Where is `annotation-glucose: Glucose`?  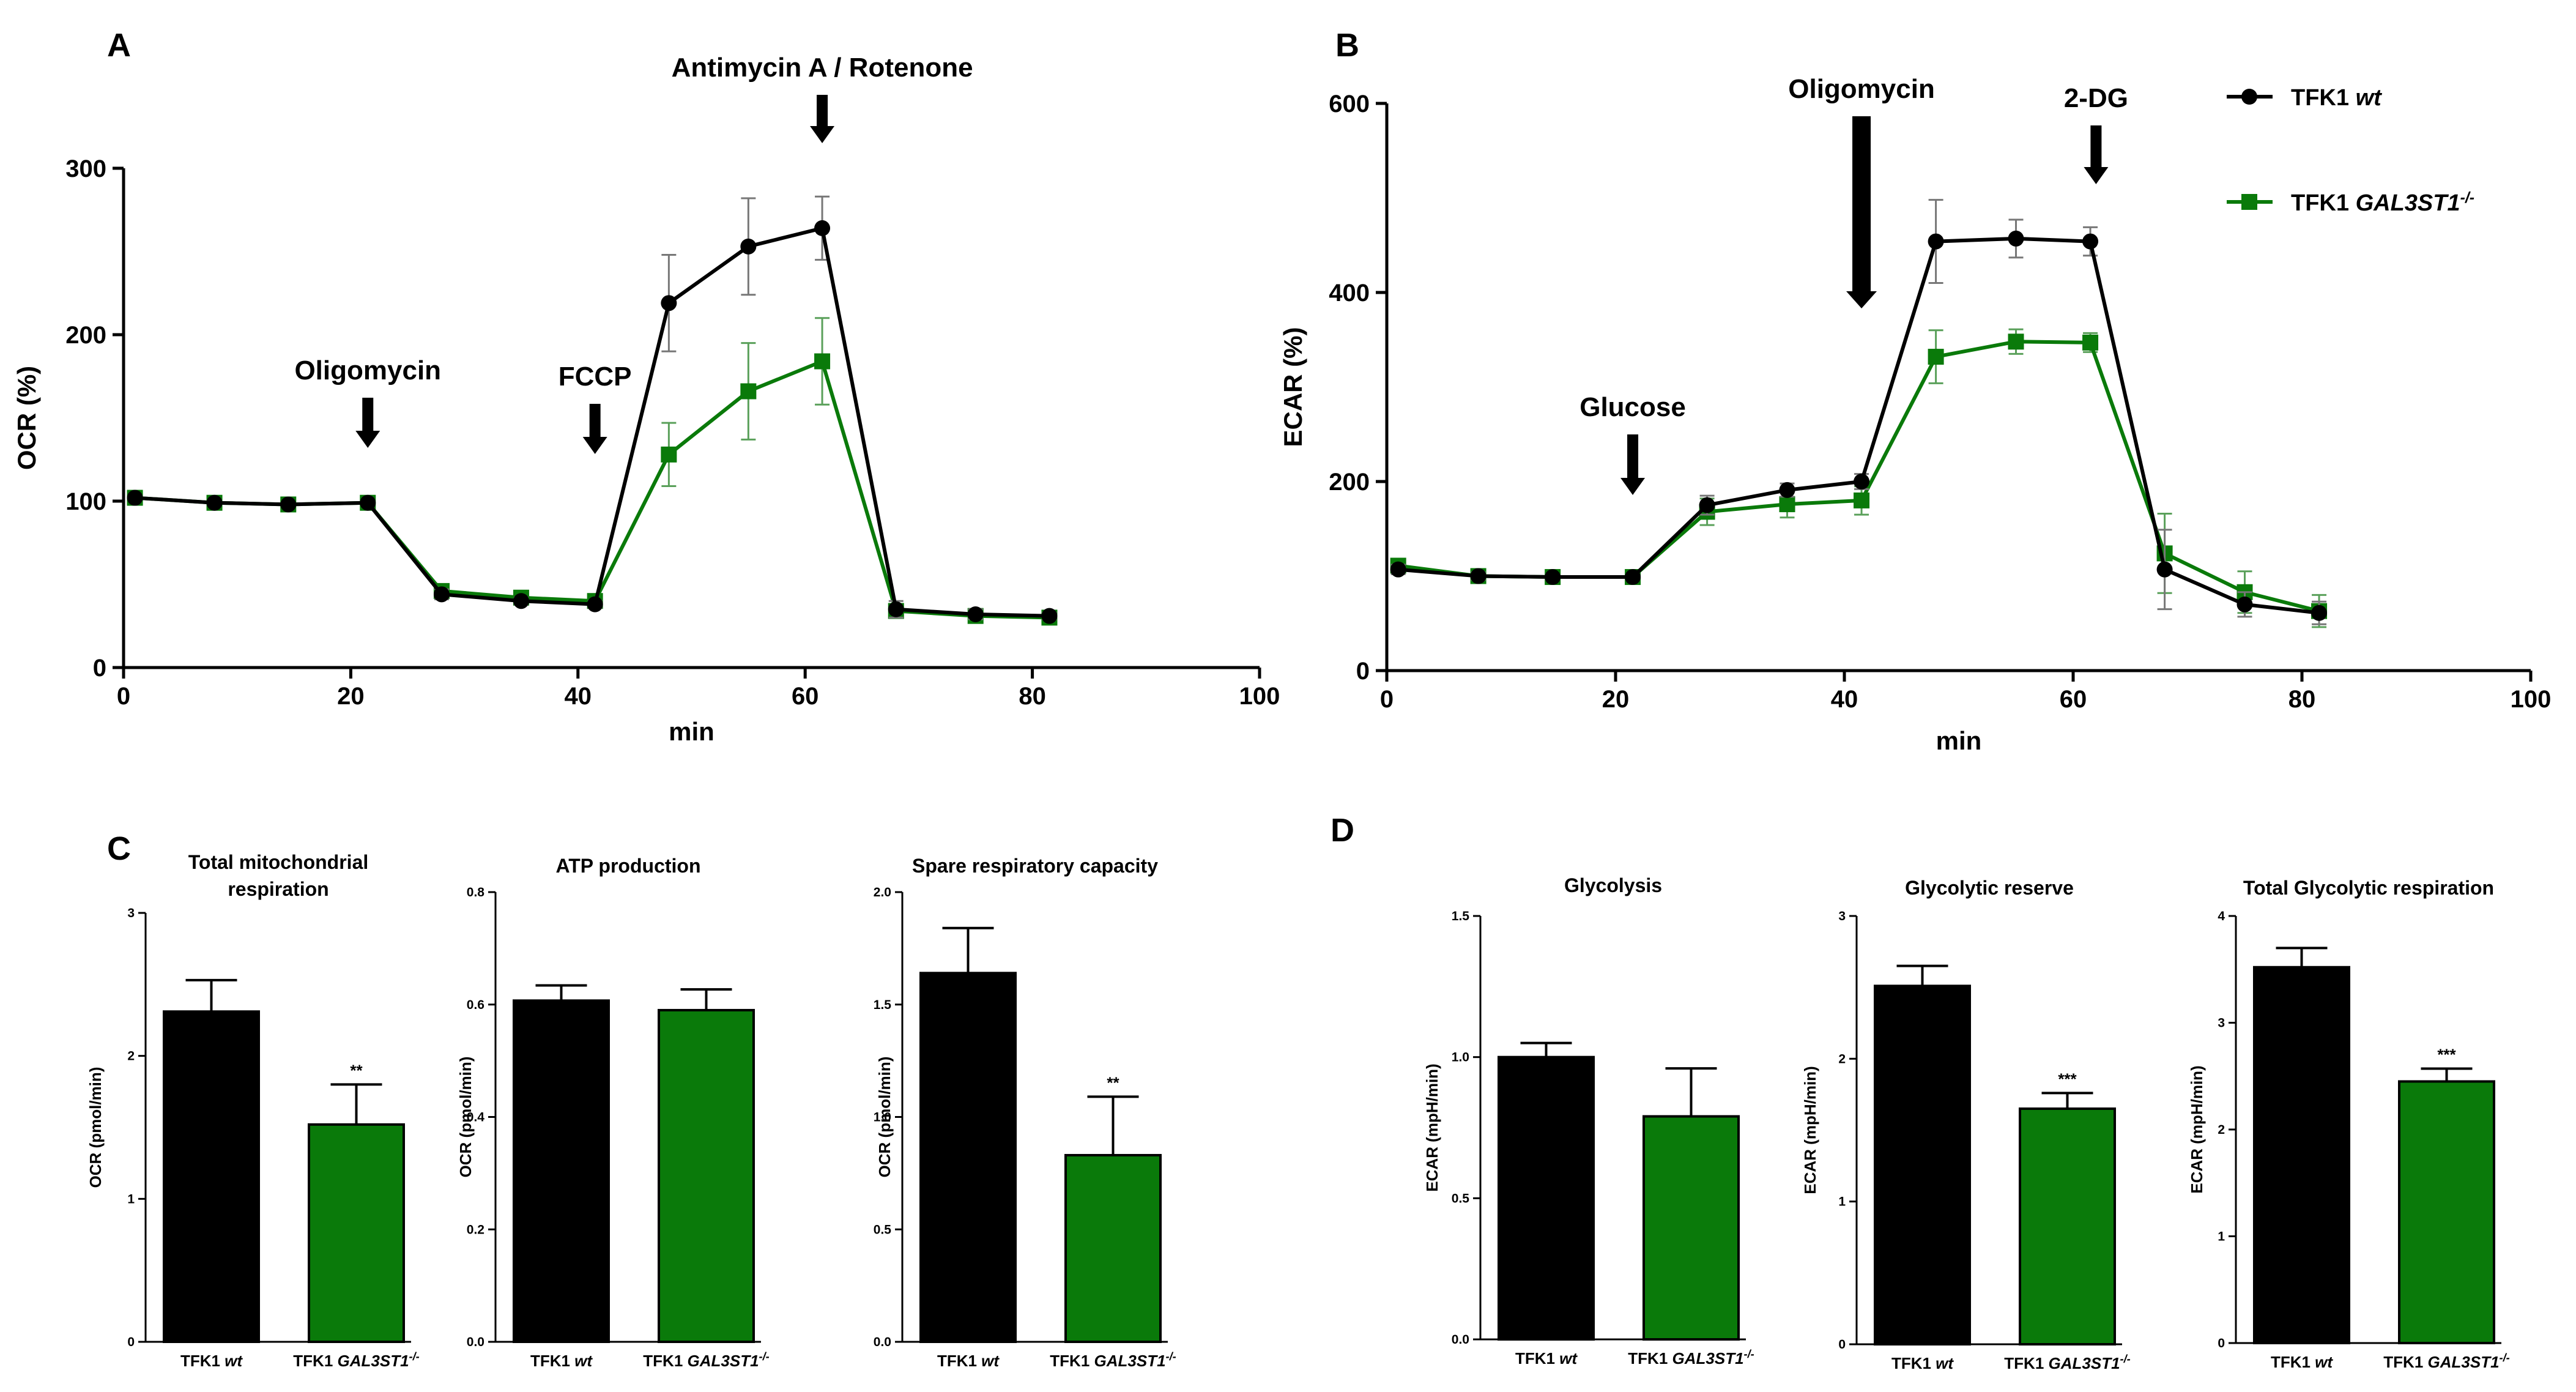 annotation-glucose: Glucose is located at coordinates (1632, 443).